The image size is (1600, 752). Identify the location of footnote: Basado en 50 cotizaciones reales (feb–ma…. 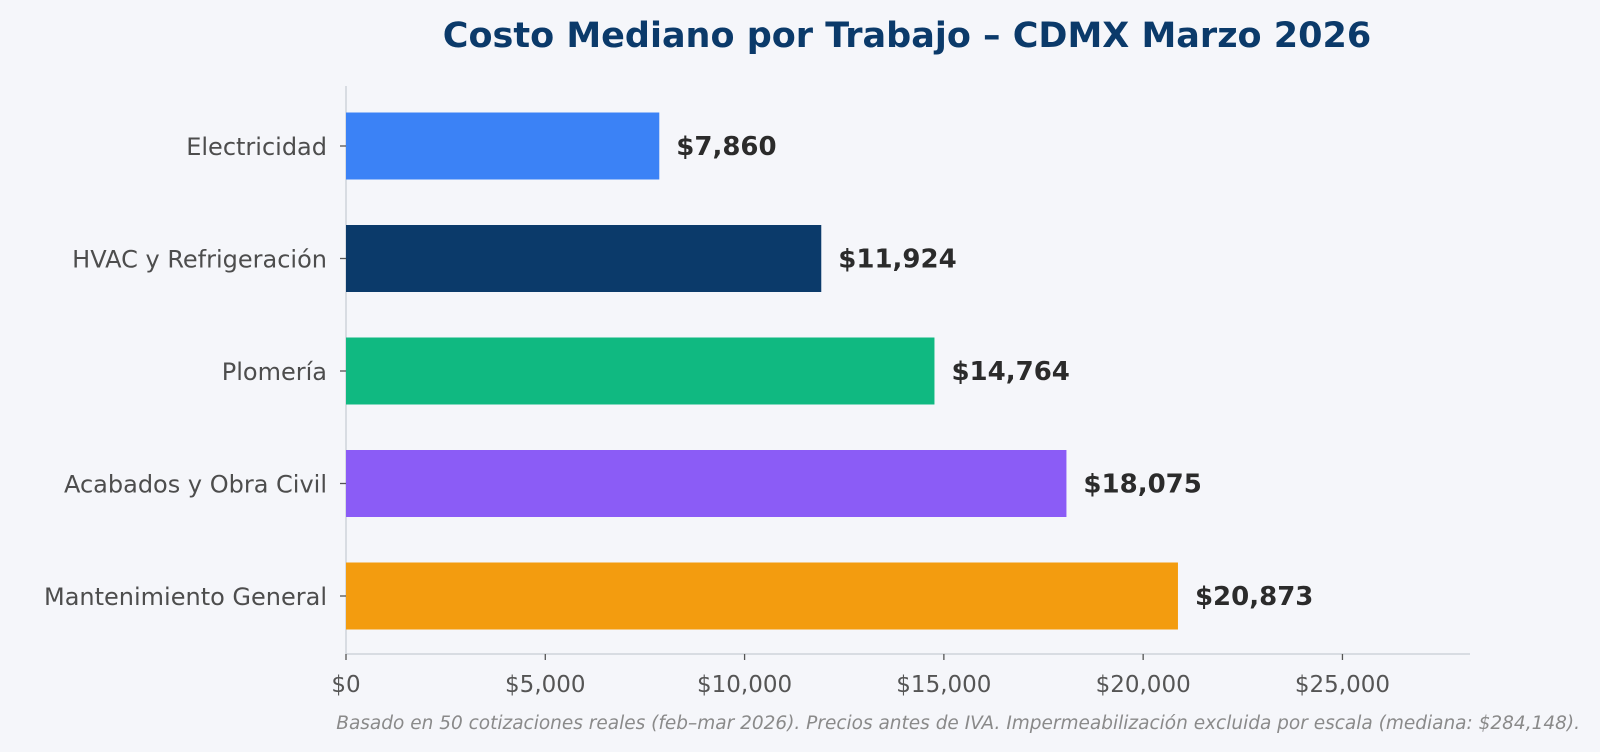
(958, 723).